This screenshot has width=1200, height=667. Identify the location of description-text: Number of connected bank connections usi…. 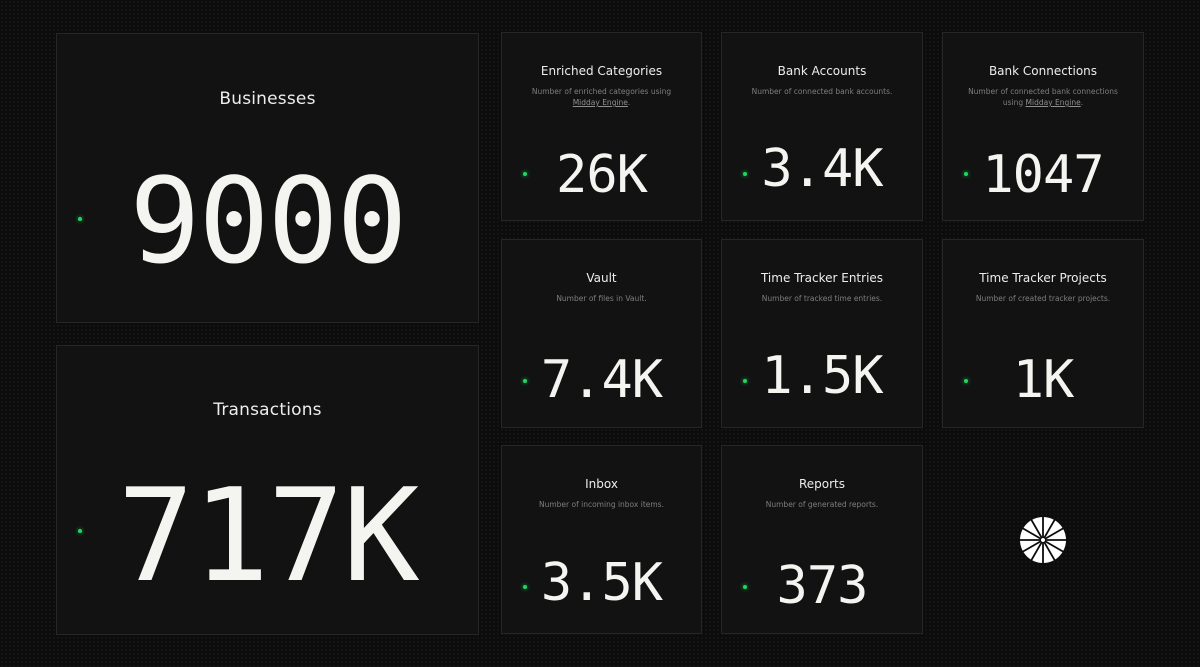
(1043, 97).